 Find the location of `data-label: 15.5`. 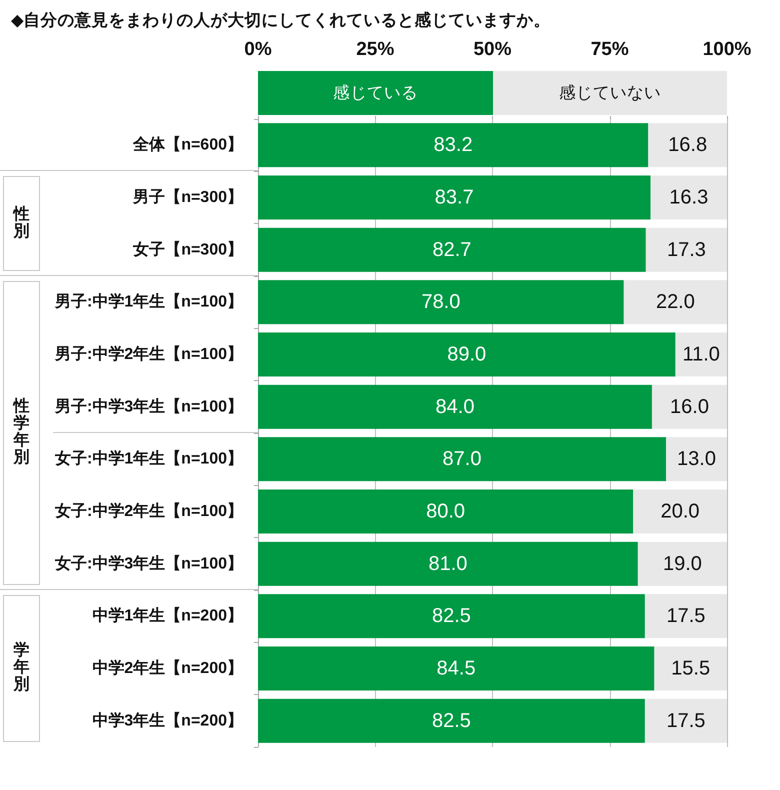

data-label: 15.5 is located at coordinates (690, 669).